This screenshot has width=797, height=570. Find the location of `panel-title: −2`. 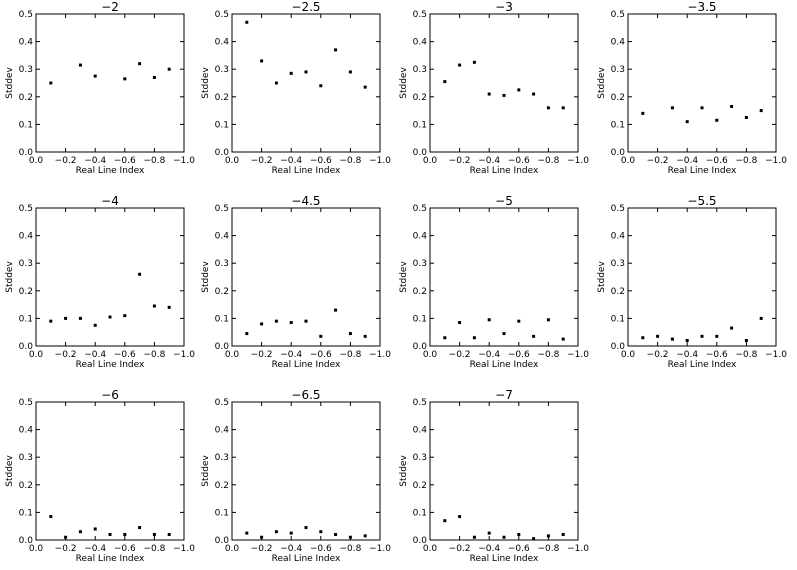

panel-title: −2 is located at coordinates (110, 7).